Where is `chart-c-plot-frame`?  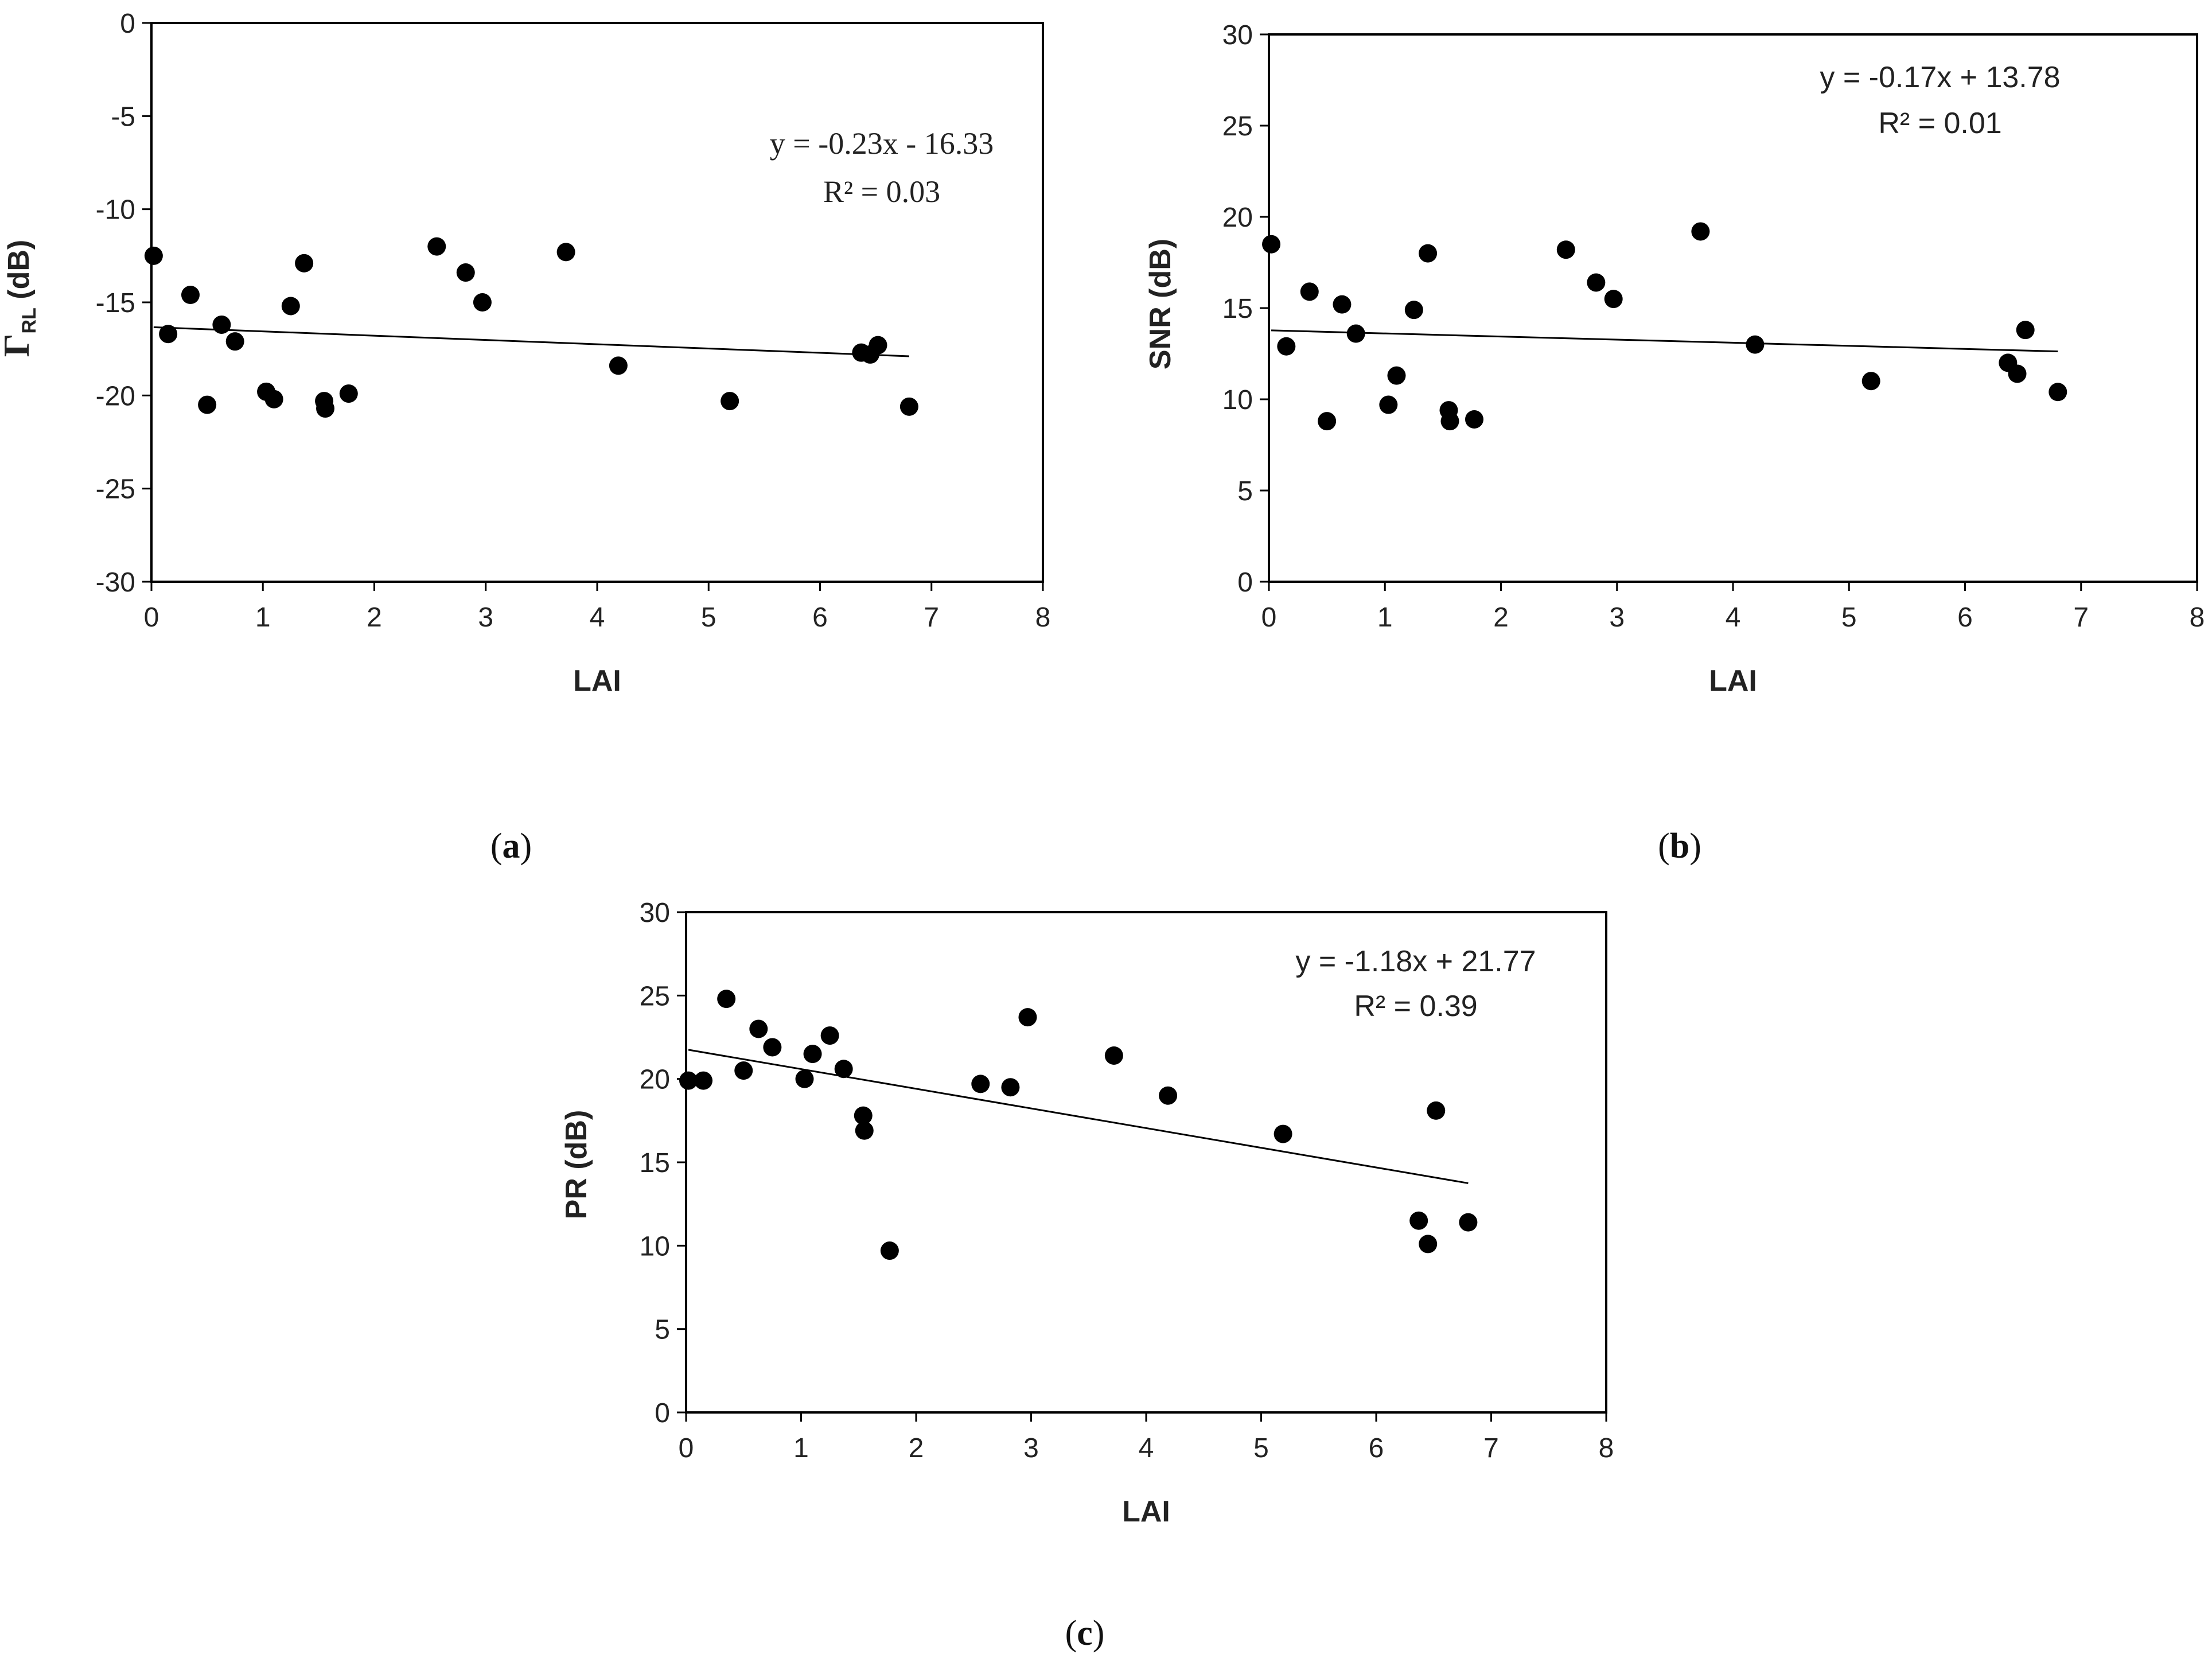 chart-c-plot-frame is located at coordinates (1146, 1162).